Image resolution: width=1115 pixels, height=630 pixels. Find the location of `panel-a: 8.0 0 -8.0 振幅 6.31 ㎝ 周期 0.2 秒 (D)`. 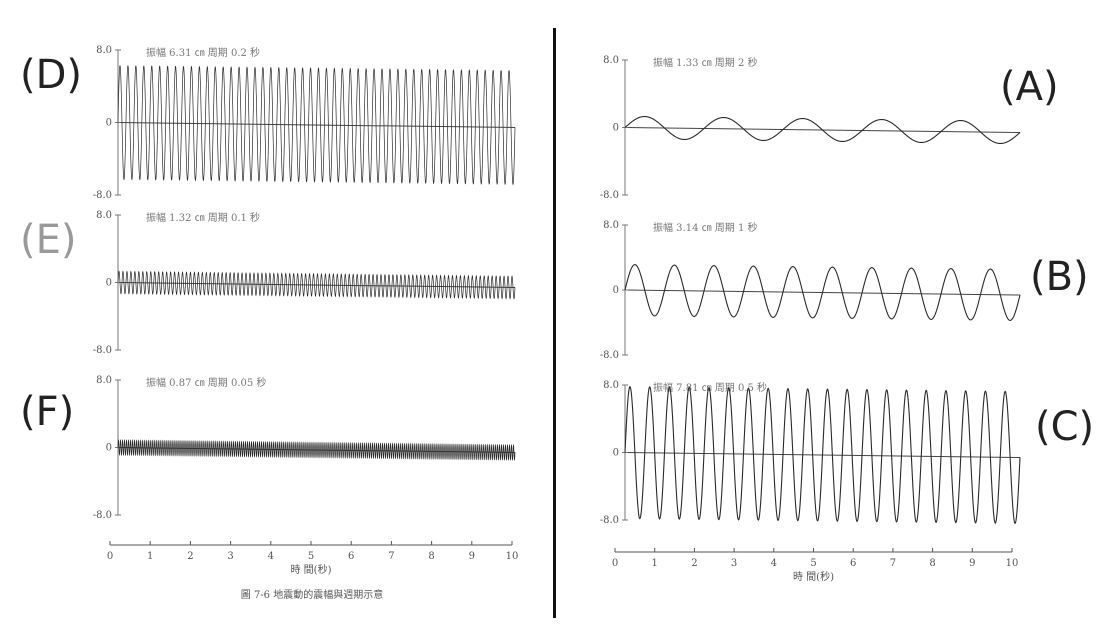

panel-a: 8.0 0 -8.0 振幅 6.31 ㎝ 周期 0.2 秒 (D) is located at coordinates (268, 123).